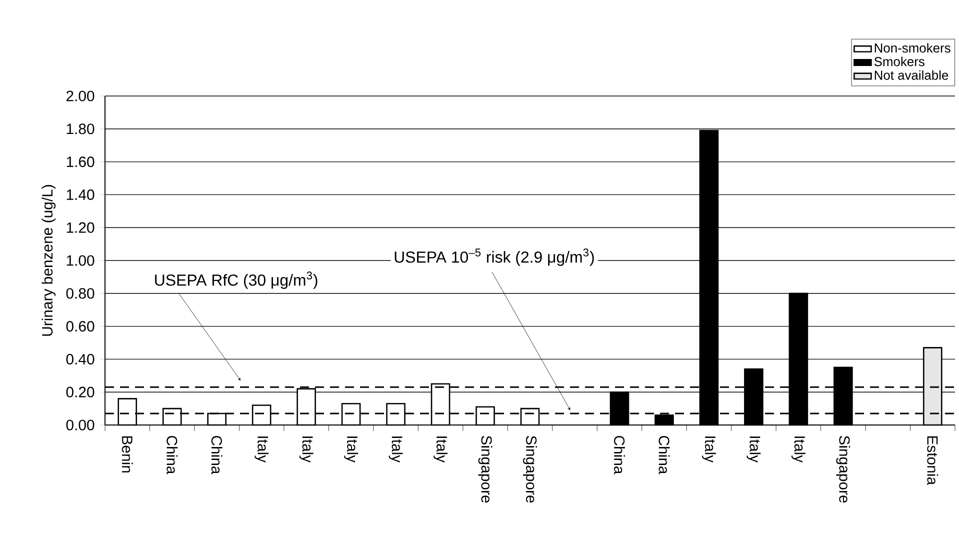 This screenshot has height=535, width=959. I want to click on x-tick-label: Benin, so click(127, 454).